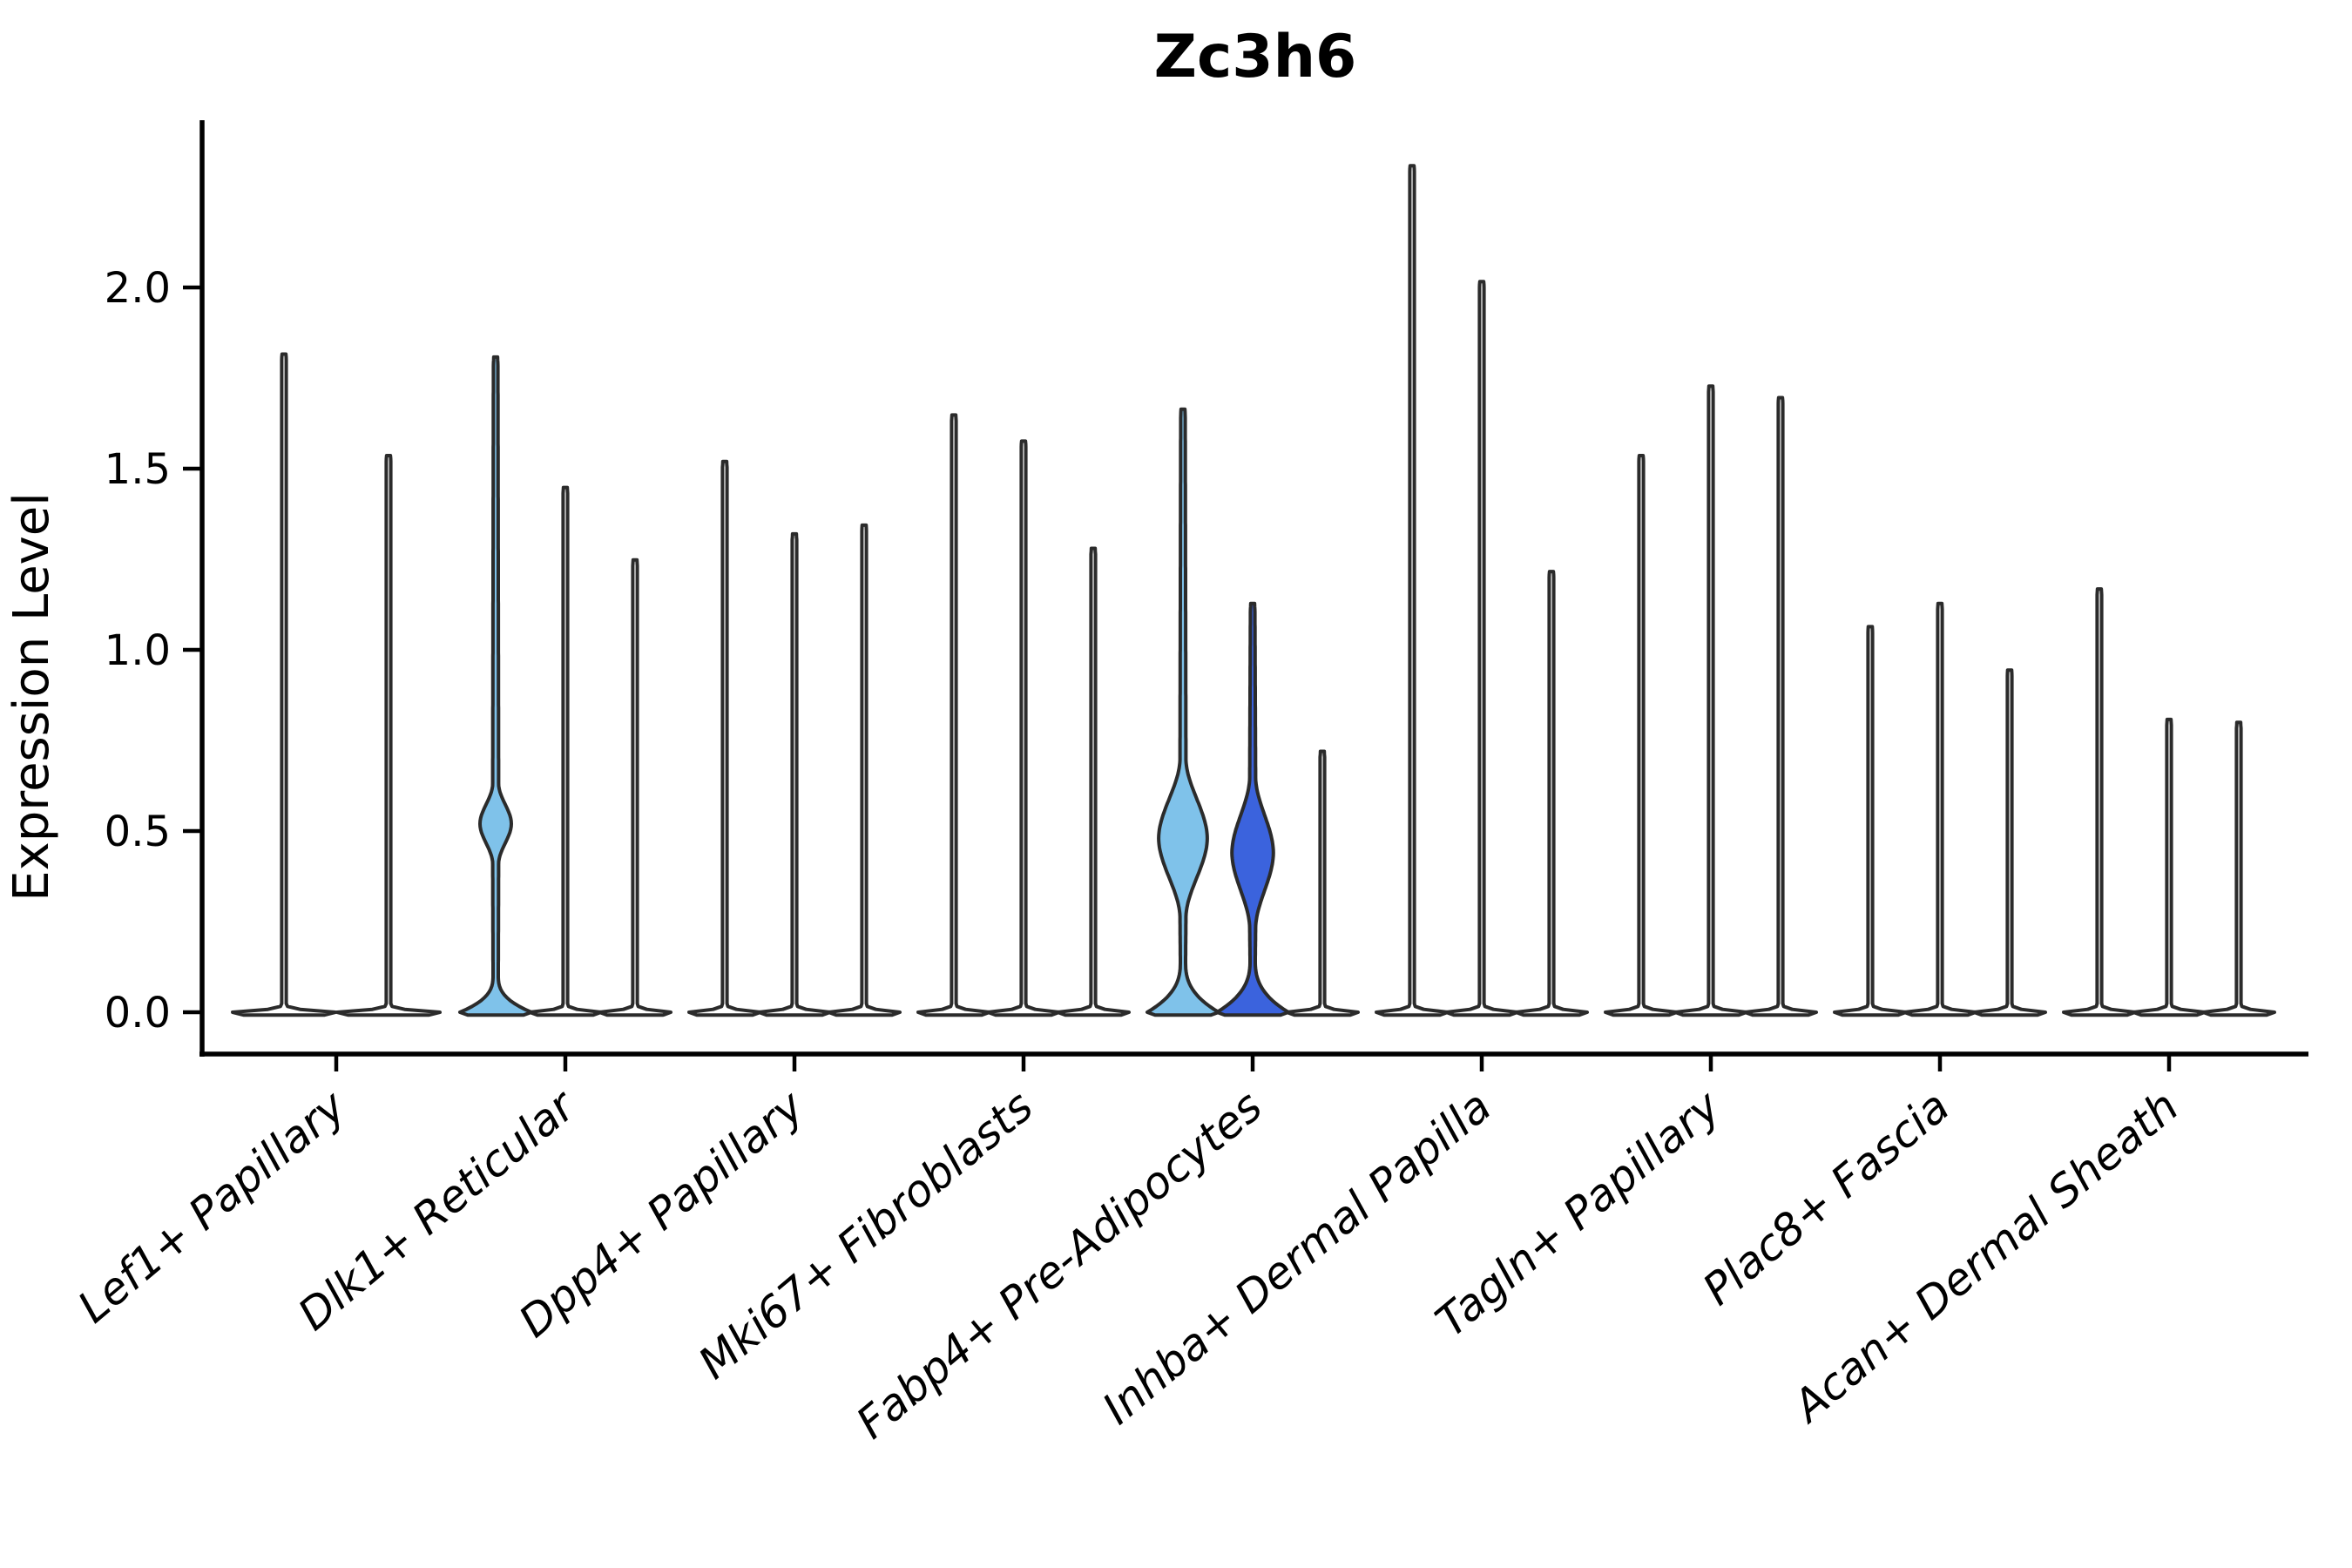  What do you see at coordinates (32, 697) in the screenshot?
I see `y-axis-label: Expression Level` at bounding box center [32, 697].